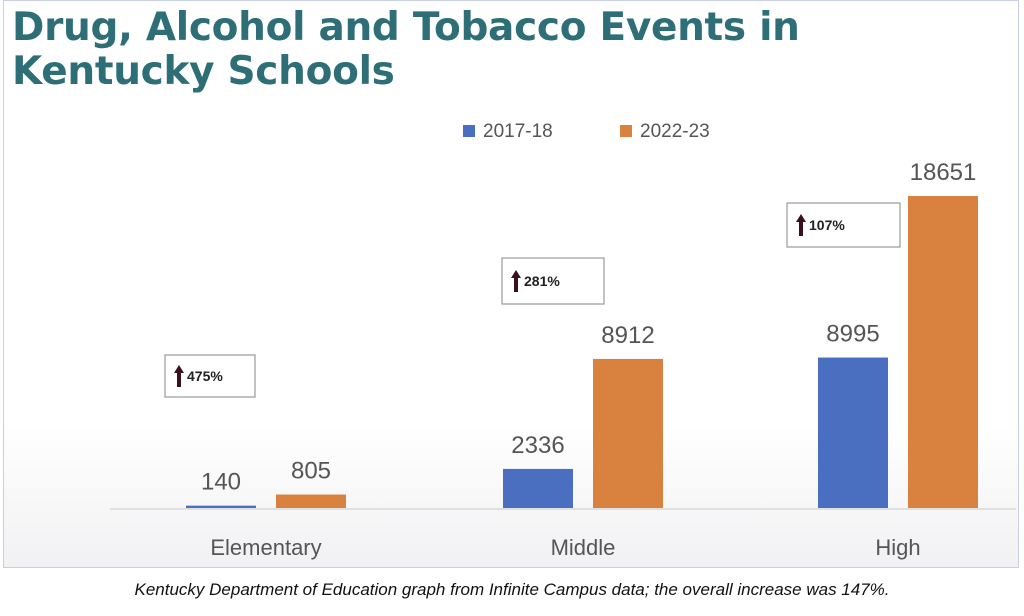 The height and width of the screenshot is (616, 1024). Describe the element at coordinates (675, 131) in the screenshot. I see `legend-label: 2022-23` at that location.